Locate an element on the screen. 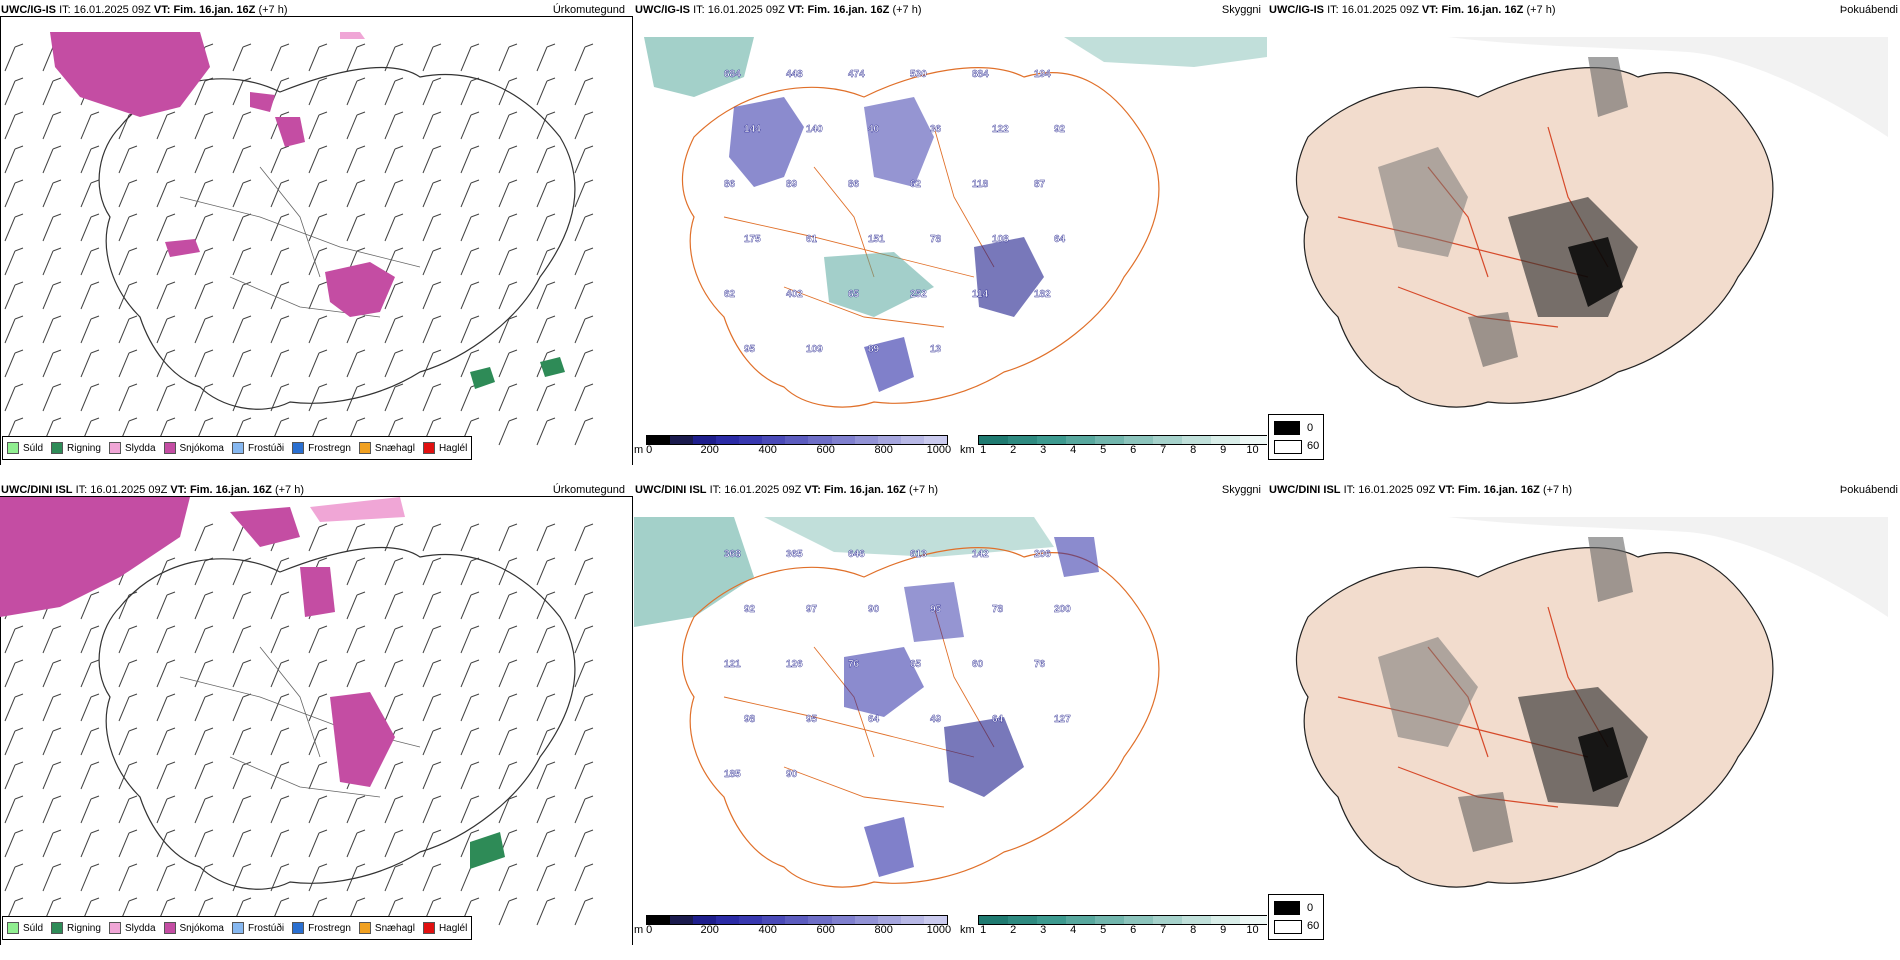 The width and height of the screenshot is (1900, 960). panel-title: Skyggni is located at coordinates (1241, 490).